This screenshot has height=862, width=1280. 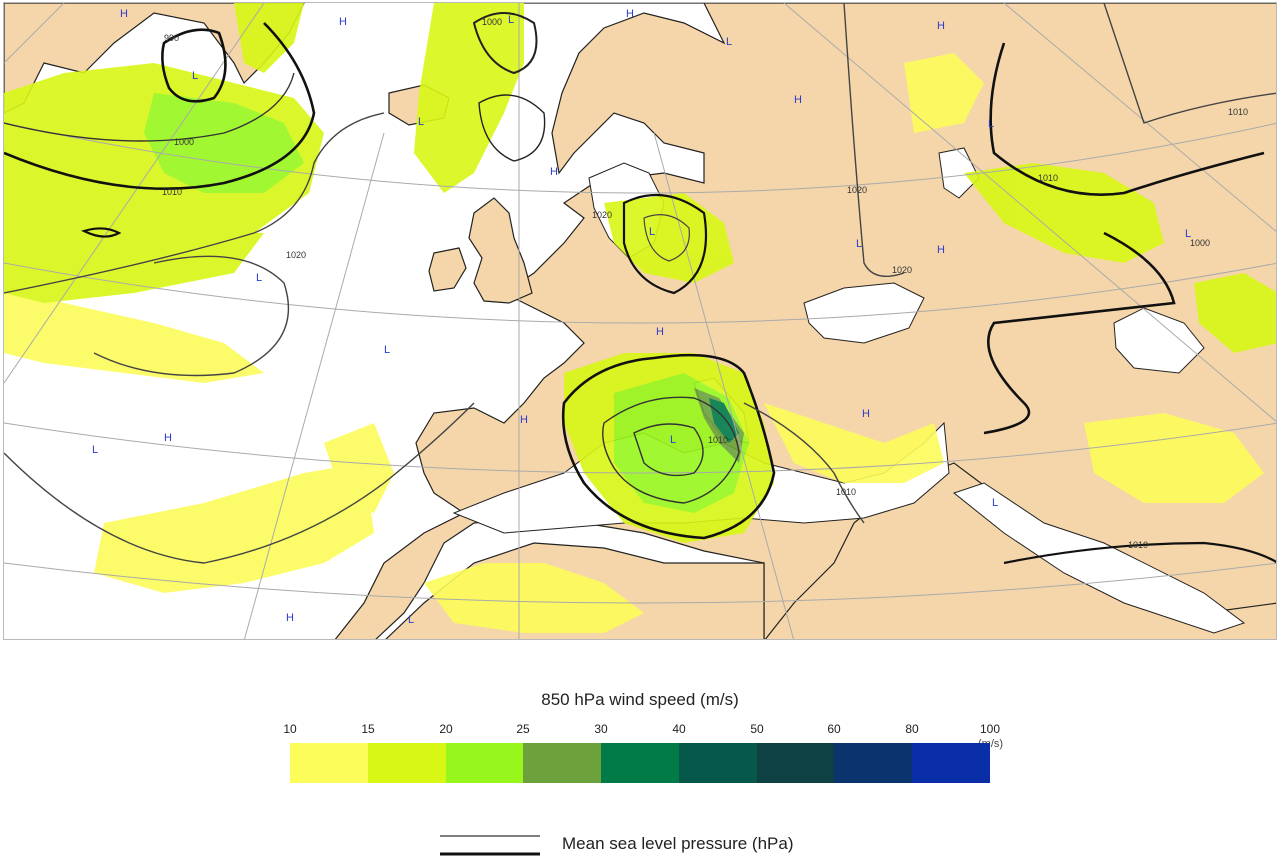 What do you see at coordinates (101, 232) in the screenshot?
I see `isobar-small-low` at bounding box center [101, 232].